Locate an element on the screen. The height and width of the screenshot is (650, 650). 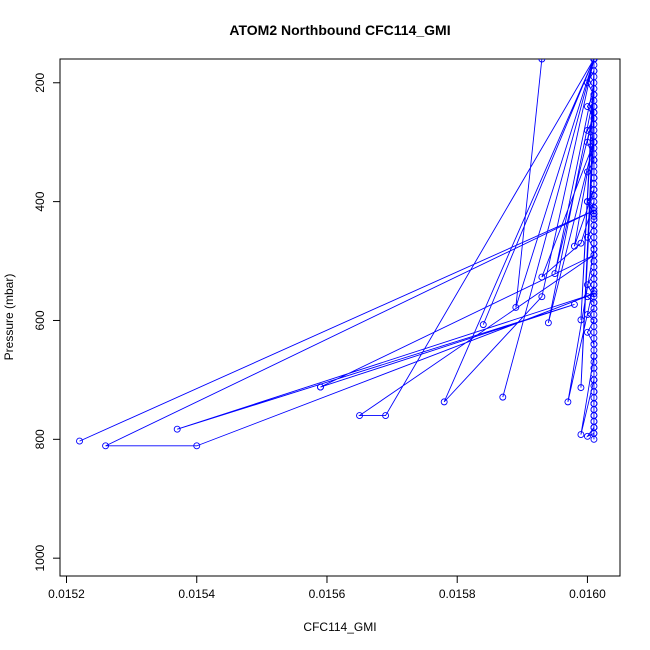
y-tick-label: 200 is located at coordinates (40, 82).